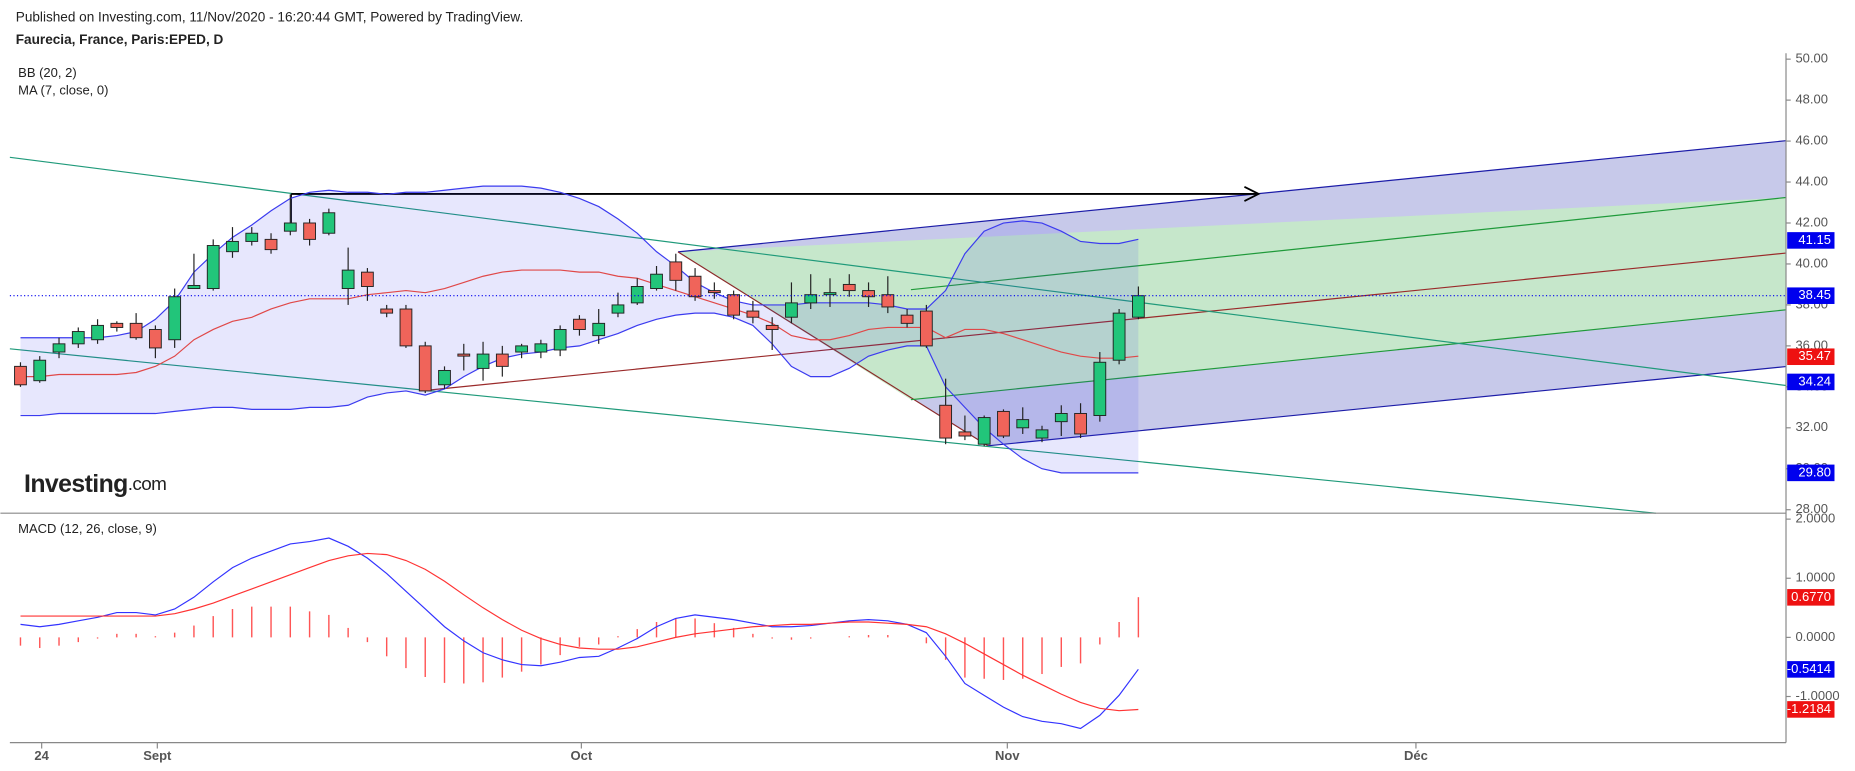 This screenshot has height=771, width=1855. What do you see at coordinates (63, 89) in the screenshot?
I see `legend-entry: MA (7, close, 0)` at bounding box center [63, 89].